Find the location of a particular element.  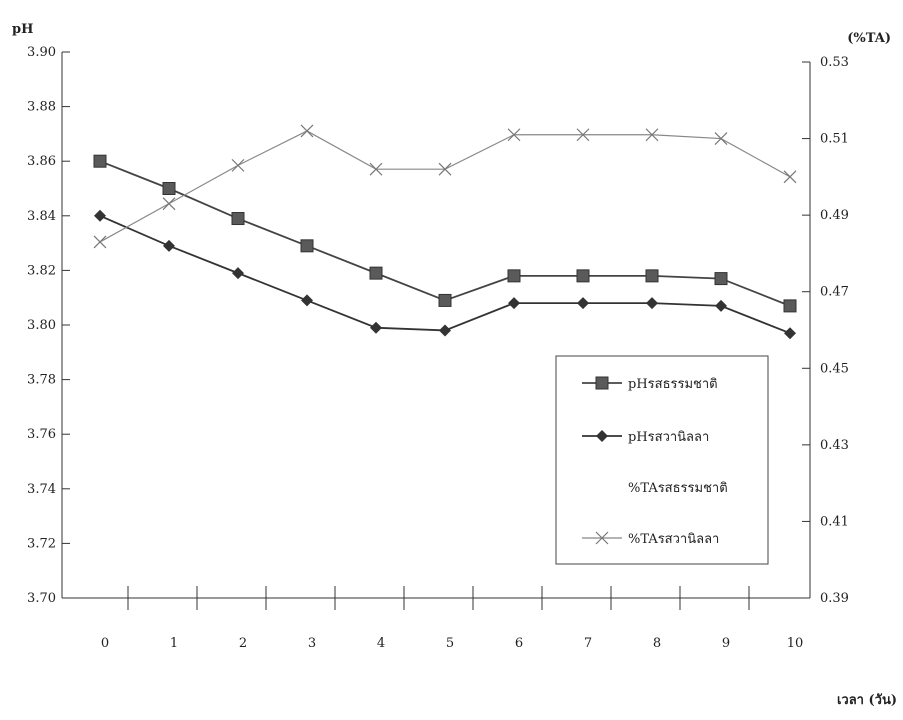

legend-box is located at coordinates (662, 460).